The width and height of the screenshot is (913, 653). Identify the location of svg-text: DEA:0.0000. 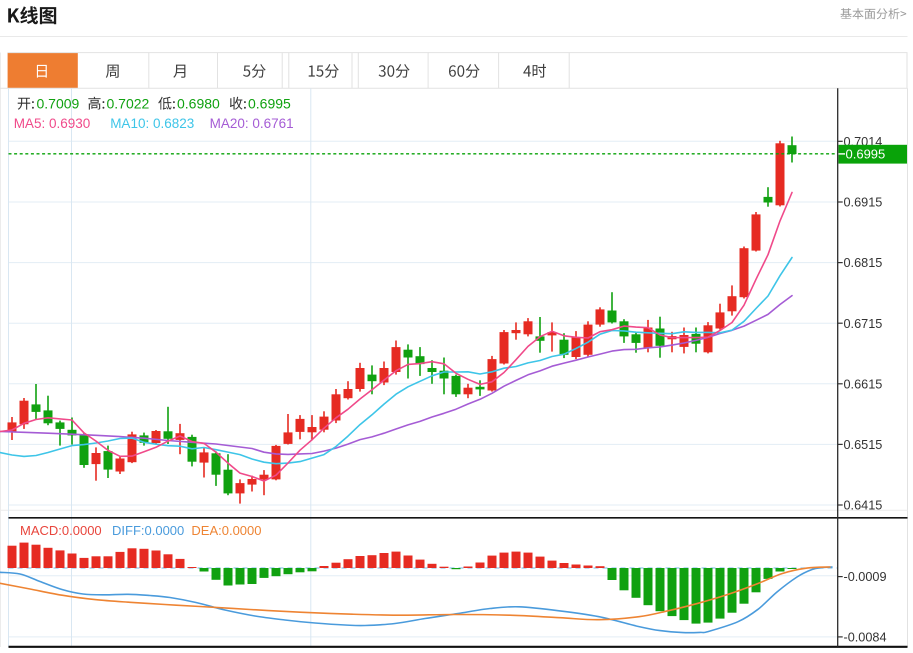
(226, 530).